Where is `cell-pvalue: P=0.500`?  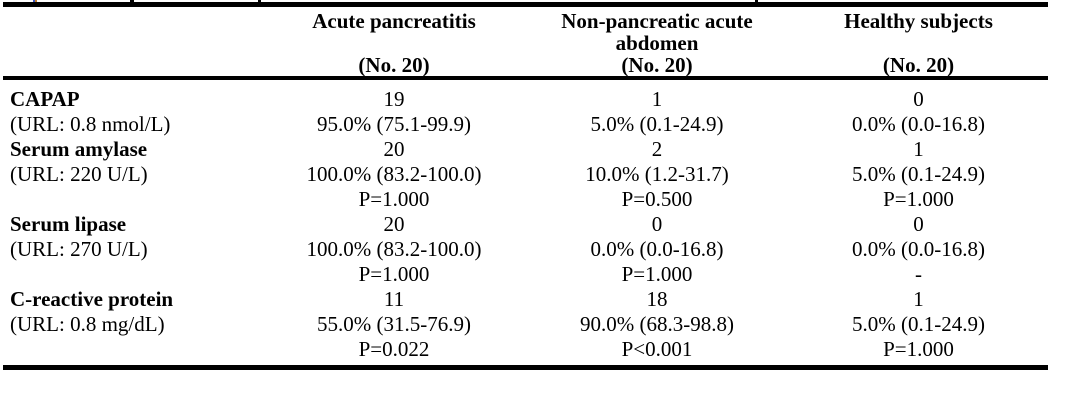
cell-pvalue: P=0.500 is located at coordinates (657, 199).